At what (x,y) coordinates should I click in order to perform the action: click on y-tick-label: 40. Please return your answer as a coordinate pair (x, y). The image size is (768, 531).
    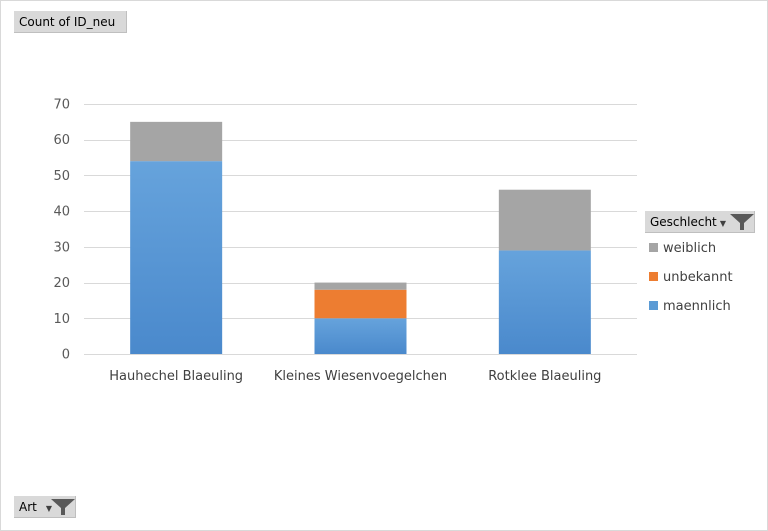
    Looking at the image, I should click on (61, 212).